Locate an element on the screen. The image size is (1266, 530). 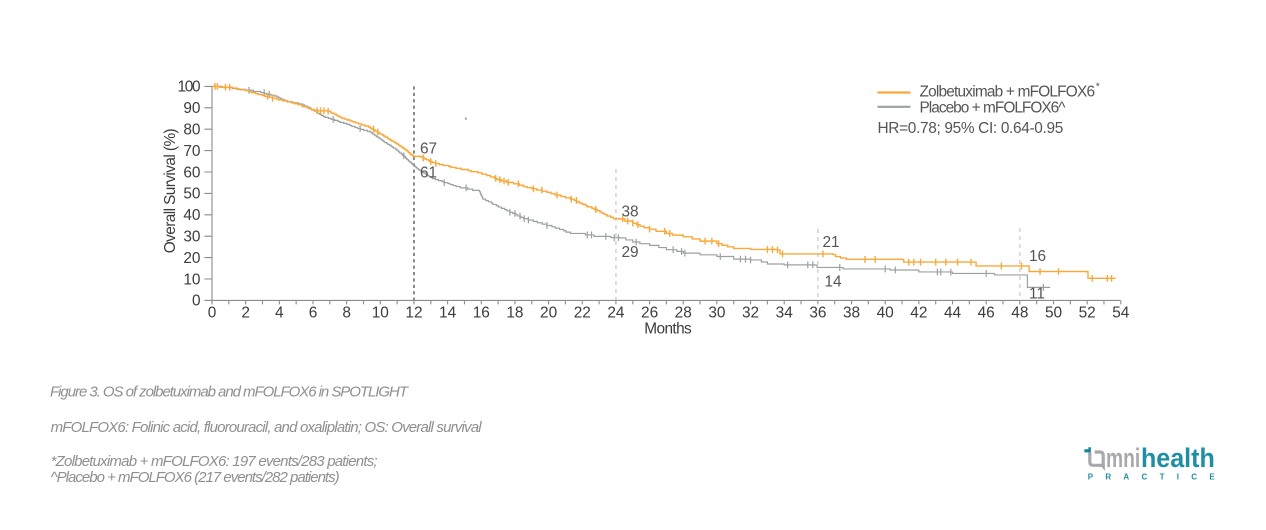
svg-text: 60 is located at coordinates (191, 172).